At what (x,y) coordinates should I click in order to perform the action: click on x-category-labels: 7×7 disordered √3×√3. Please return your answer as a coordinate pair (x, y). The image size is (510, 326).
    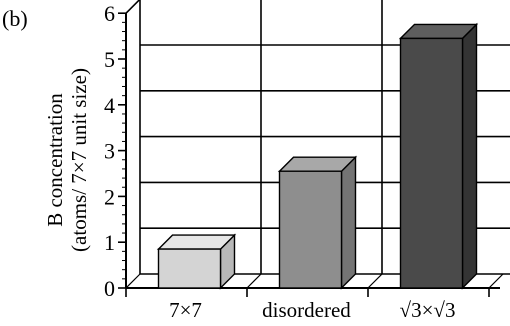
    Looking at the image, I should click on (312, 310).